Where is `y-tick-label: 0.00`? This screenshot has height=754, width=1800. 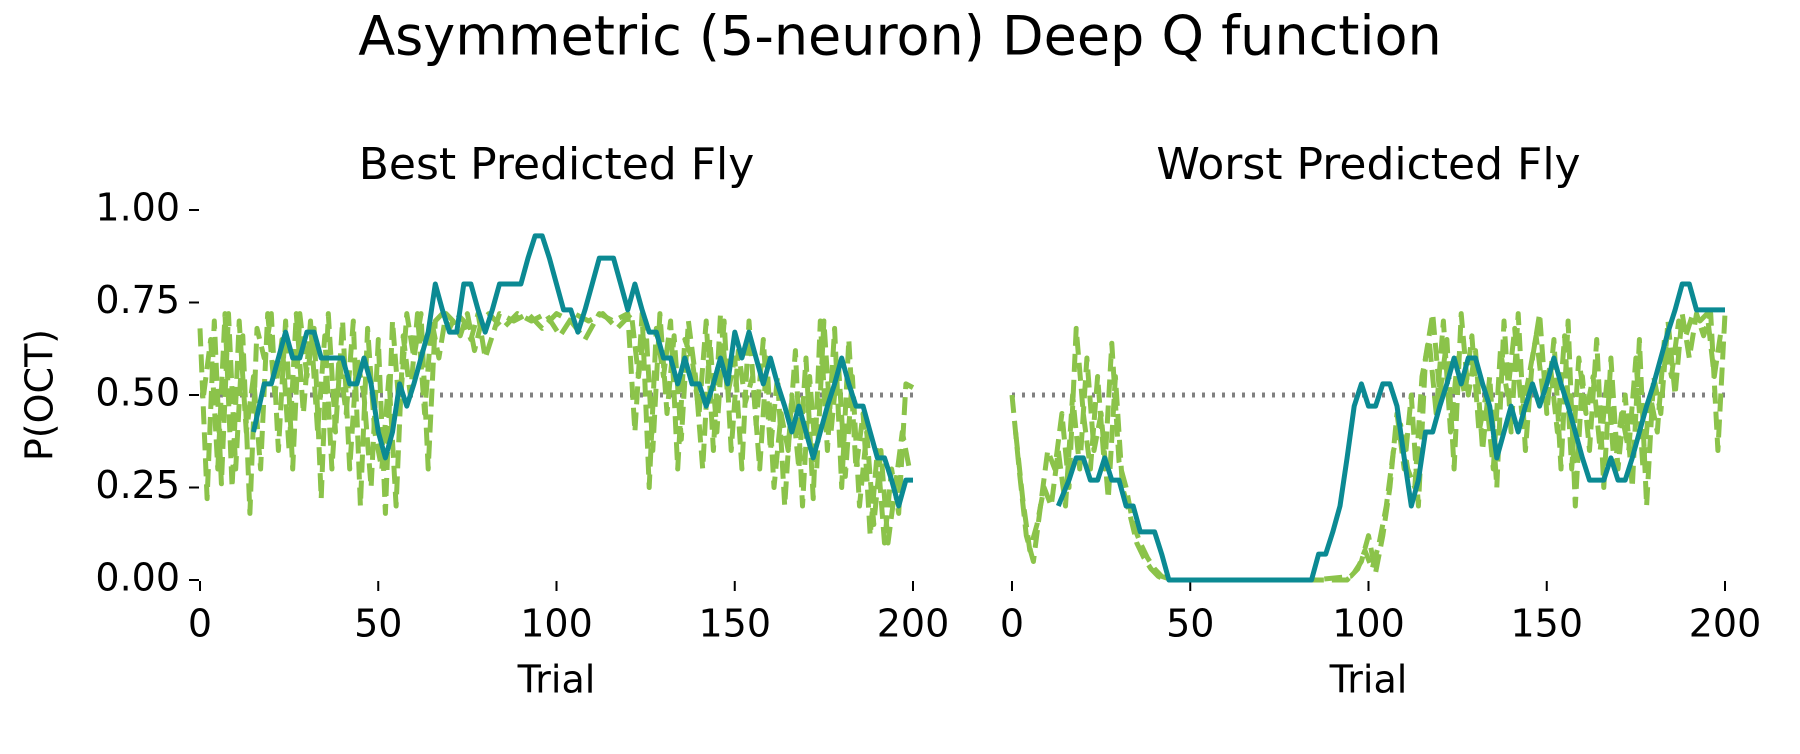
y-tick-label: 0.00 is located at coordinates (137, 578).